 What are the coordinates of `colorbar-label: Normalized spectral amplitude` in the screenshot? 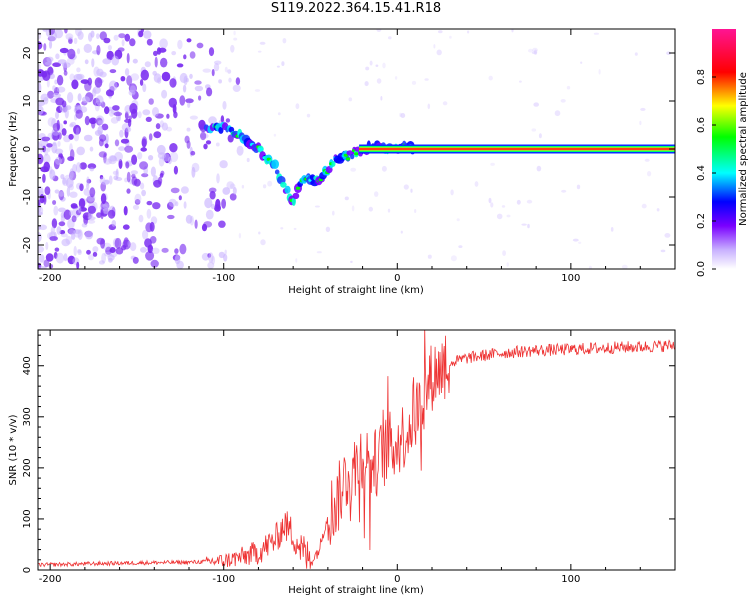 It's located at (743, 149).